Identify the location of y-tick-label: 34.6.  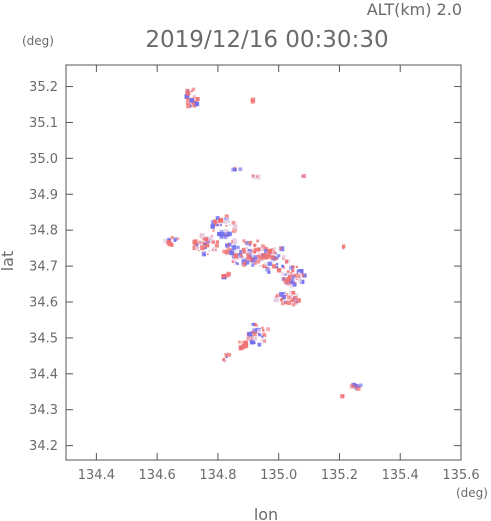
(43, 303).